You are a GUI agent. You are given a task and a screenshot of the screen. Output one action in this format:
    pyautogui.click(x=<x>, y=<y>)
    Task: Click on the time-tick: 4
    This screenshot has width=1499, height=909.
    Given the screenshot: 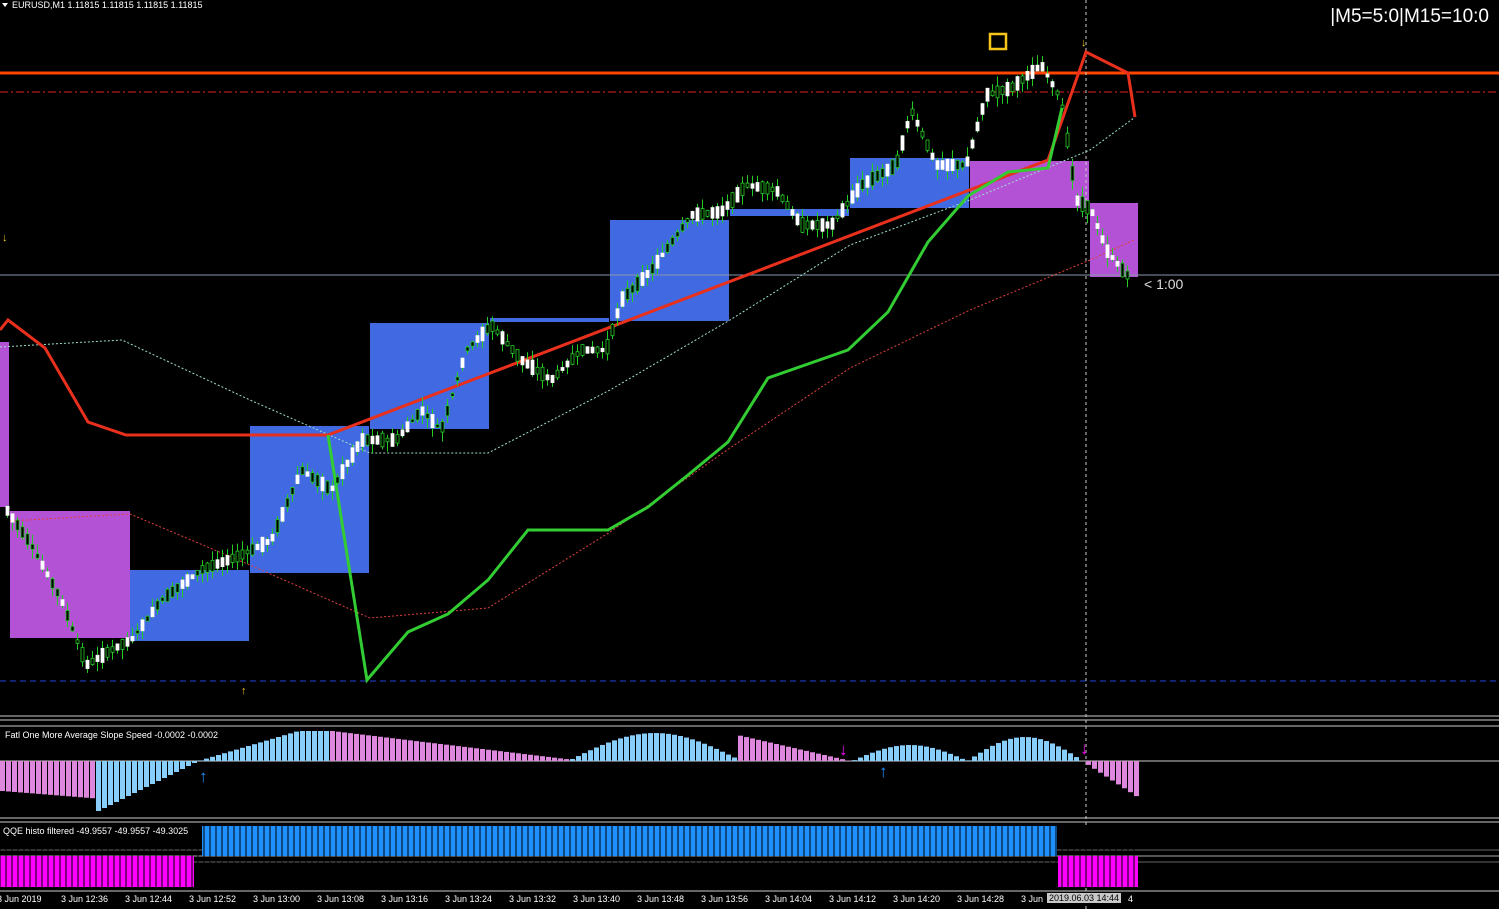 What is the action you would take?
    pyautogui.click(x=1131, y=899)
    